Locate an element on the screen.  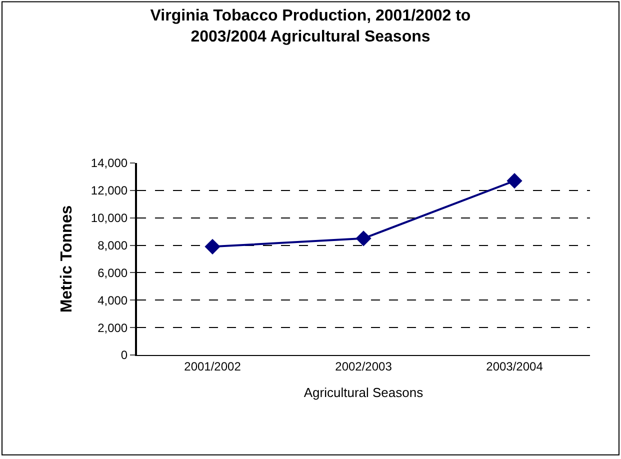
x-axis-title: Agricultural Seasons is located at coordinates (364, 392).